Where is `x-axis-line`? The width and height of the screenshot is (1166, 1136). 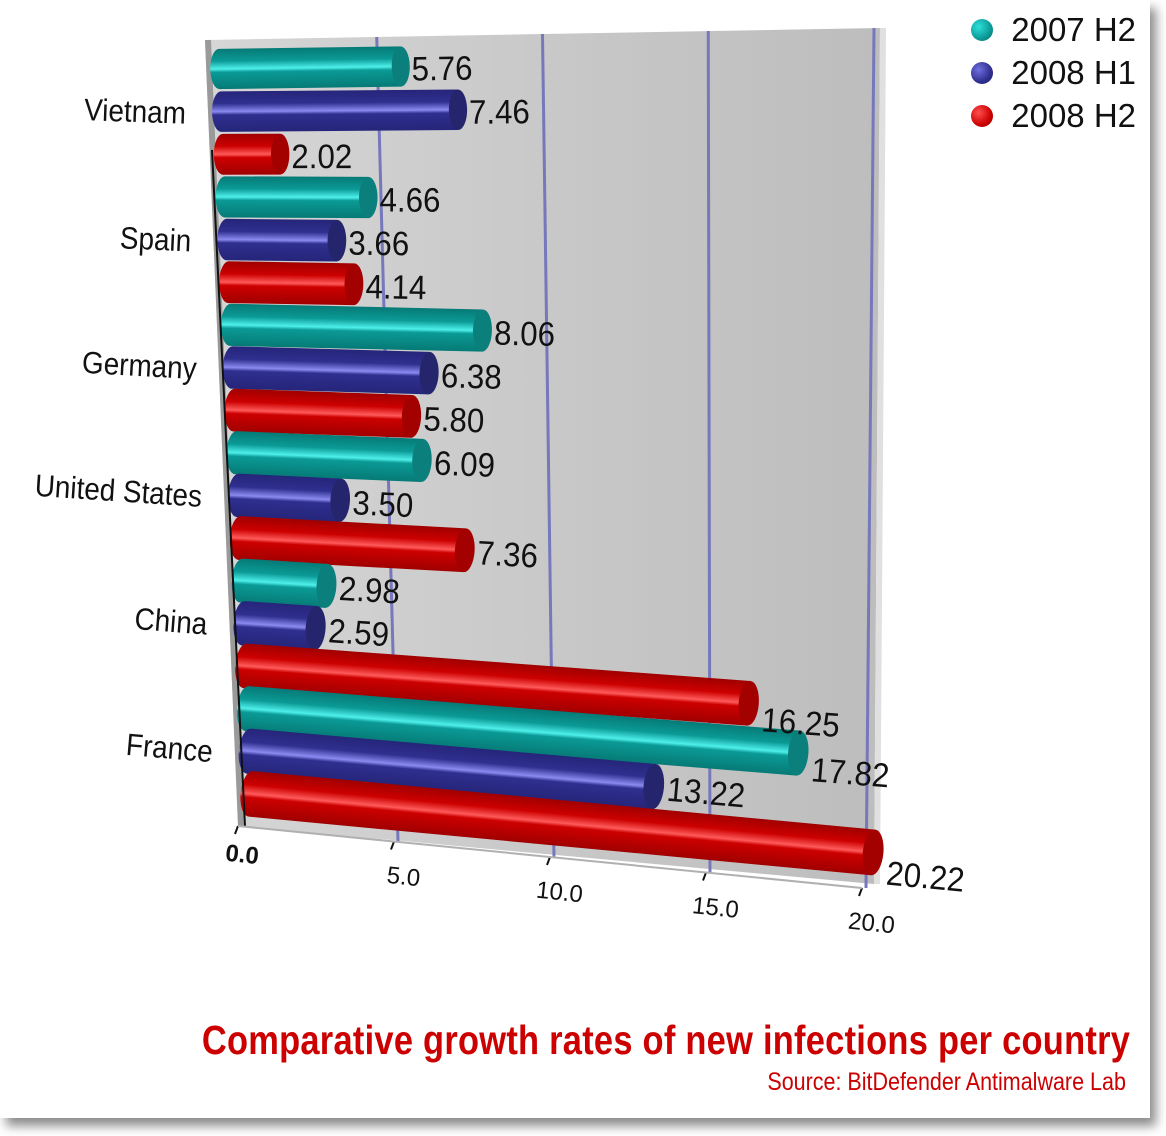
x-axis-line is located at coordinates (550, 857).